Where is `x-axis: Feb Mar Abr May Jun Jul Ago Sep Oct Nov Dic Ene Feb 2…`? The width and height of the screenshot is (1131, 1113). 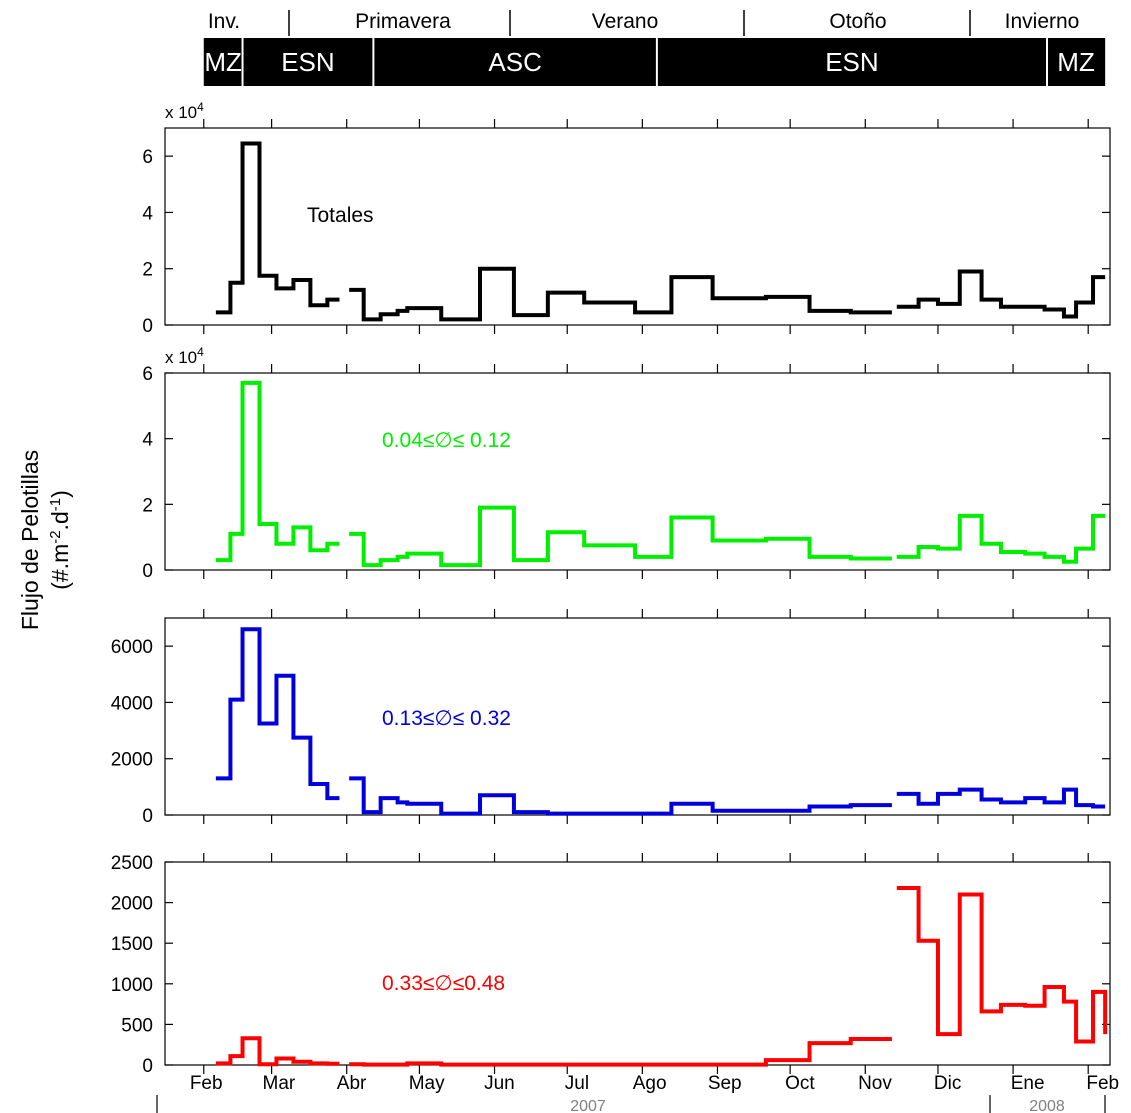 x-axis: Feb Mar Abr May Jun Jul Ago Sep Oct Nov Dic Ene Feb 2… is located at coordinates (637, 1093).